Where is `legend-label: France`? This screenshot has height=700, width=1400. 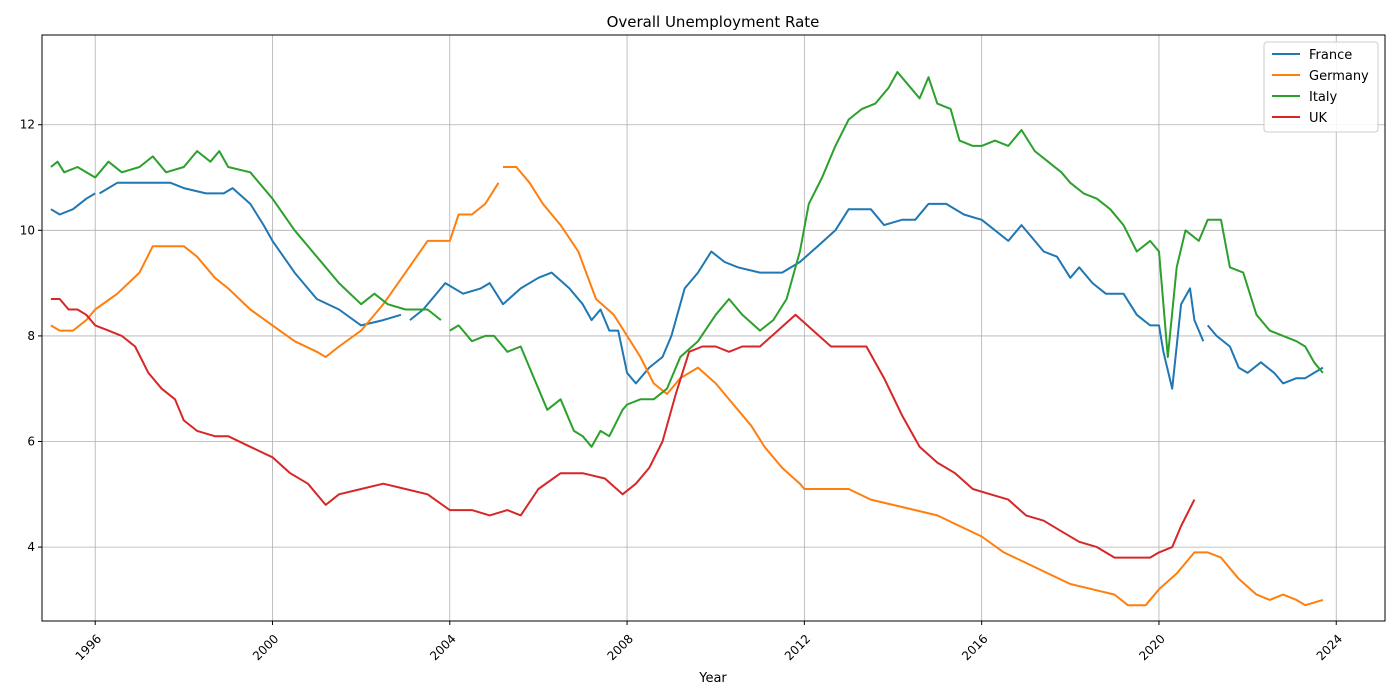 legend-label: France is located at coordinates (1330, 55).